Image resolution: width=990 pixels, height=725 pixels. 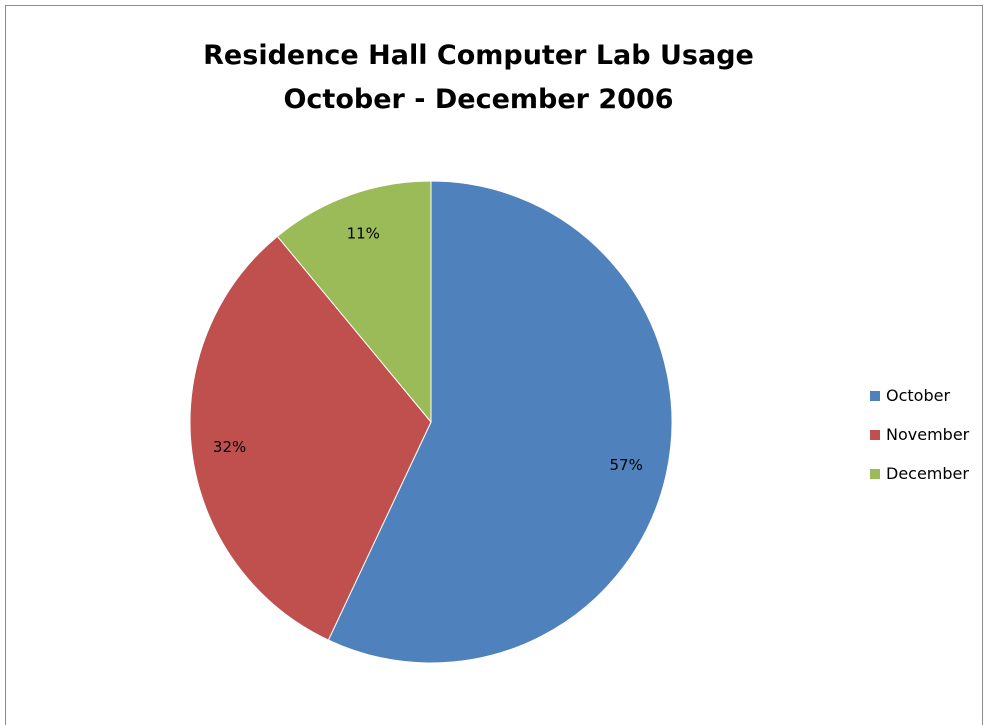 What do you see at coordinates (875, 473) in the screenshot?
I see `legend-swatch-december` at bounding box center [875, 473].